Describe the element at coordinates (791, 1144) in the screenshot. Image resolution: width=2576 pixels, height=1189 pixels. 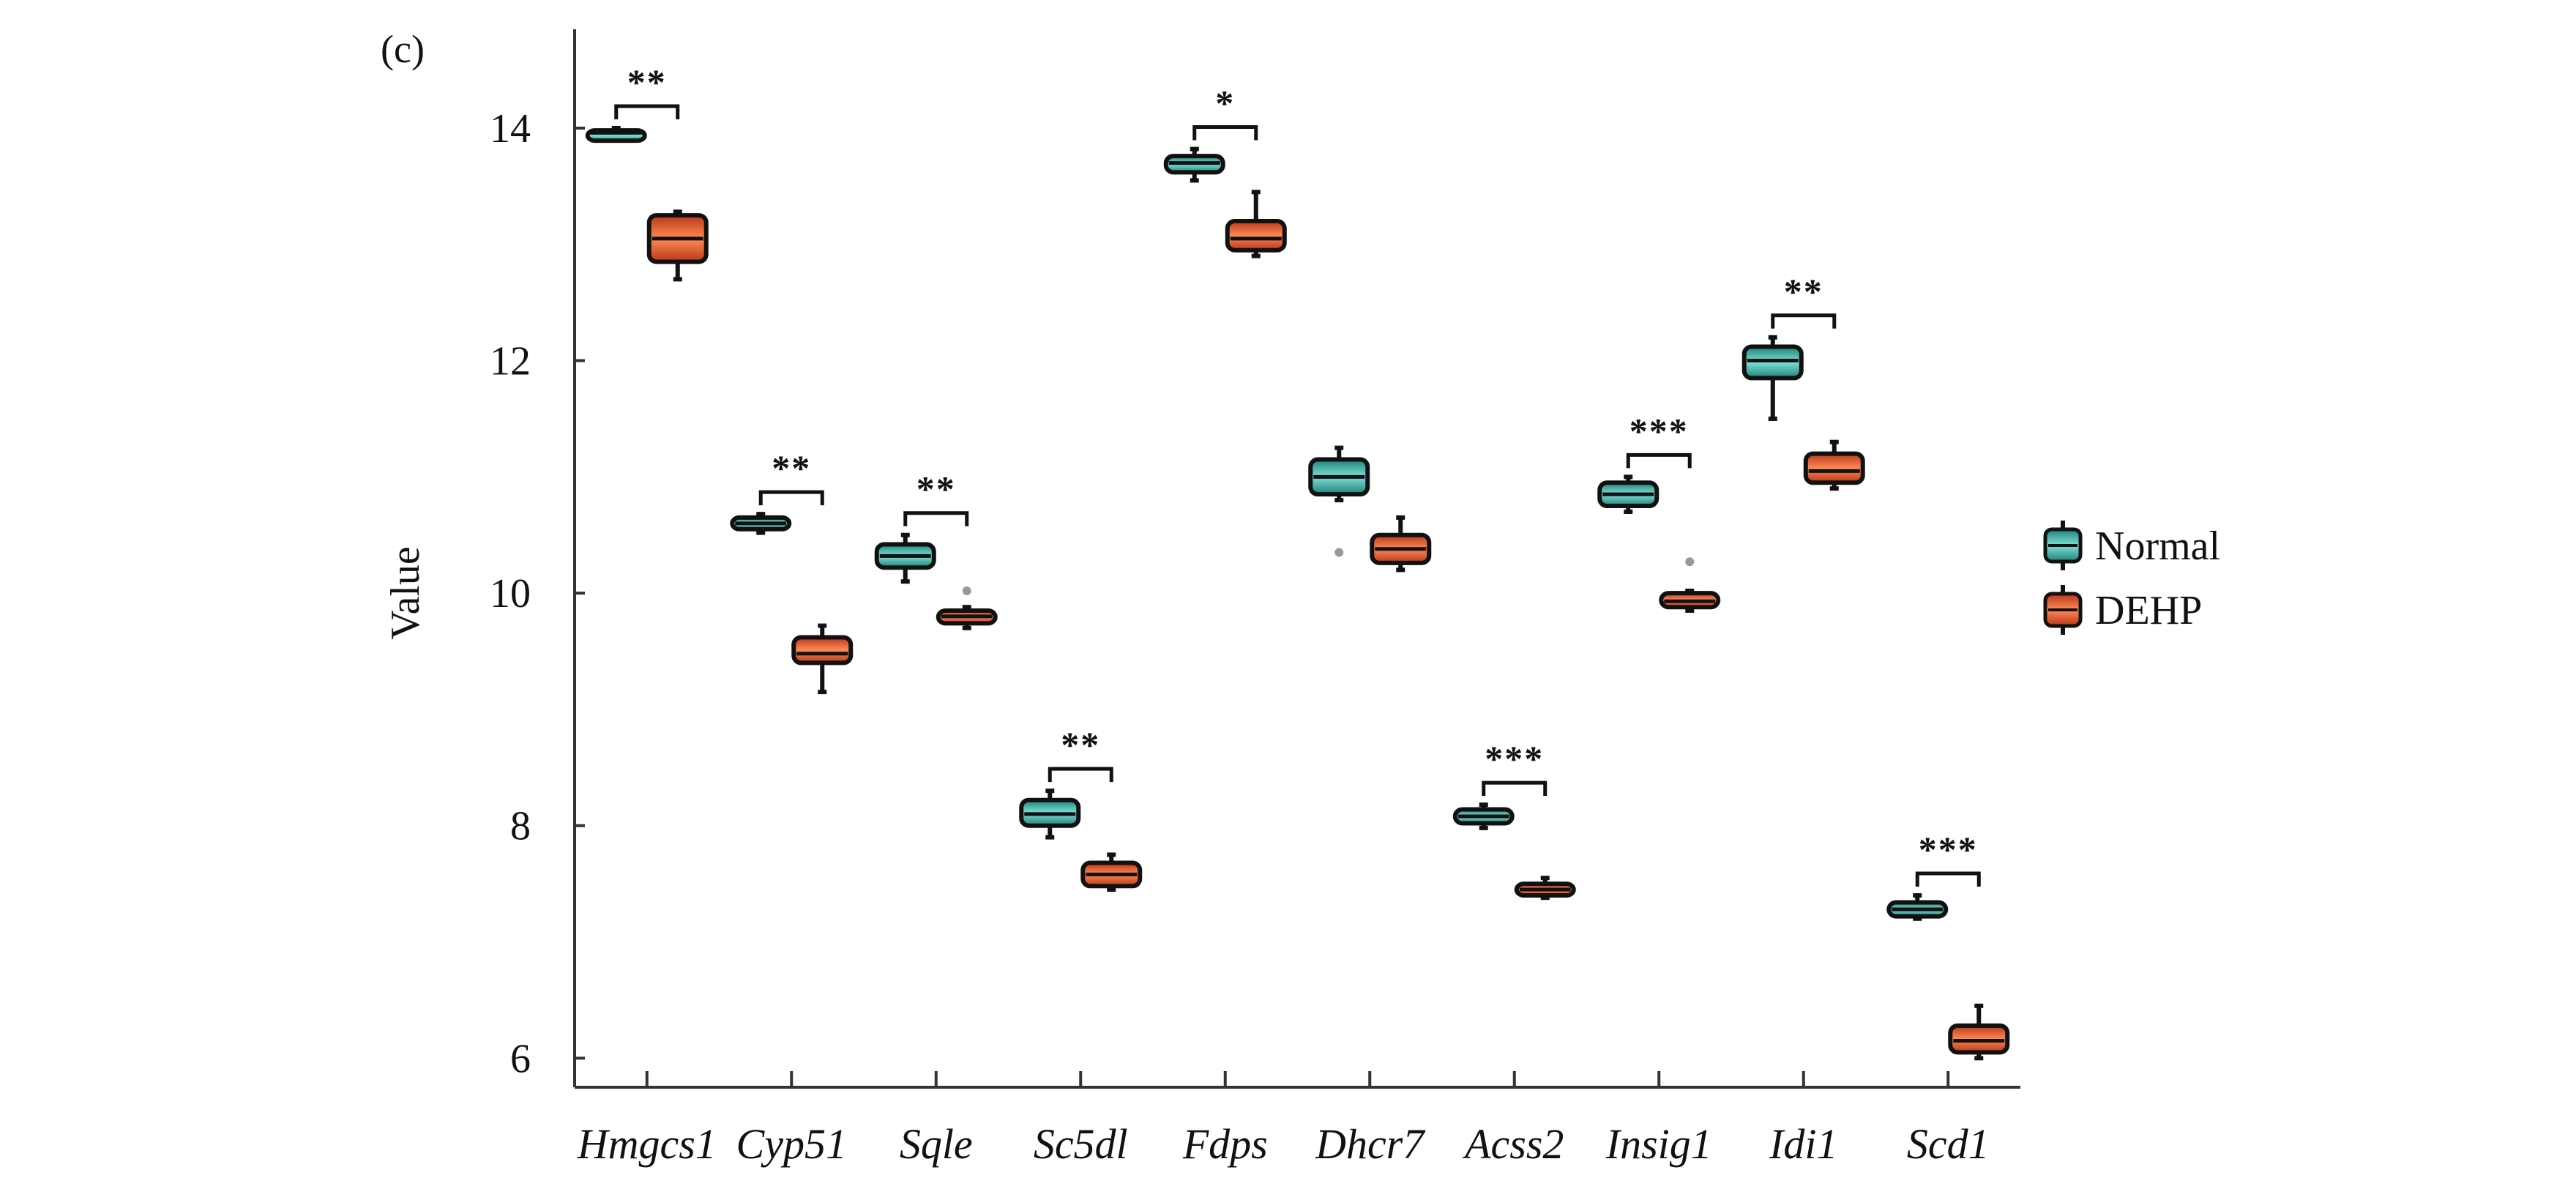
I see `x-tick-label-cyp51: Cyp51` at that location.